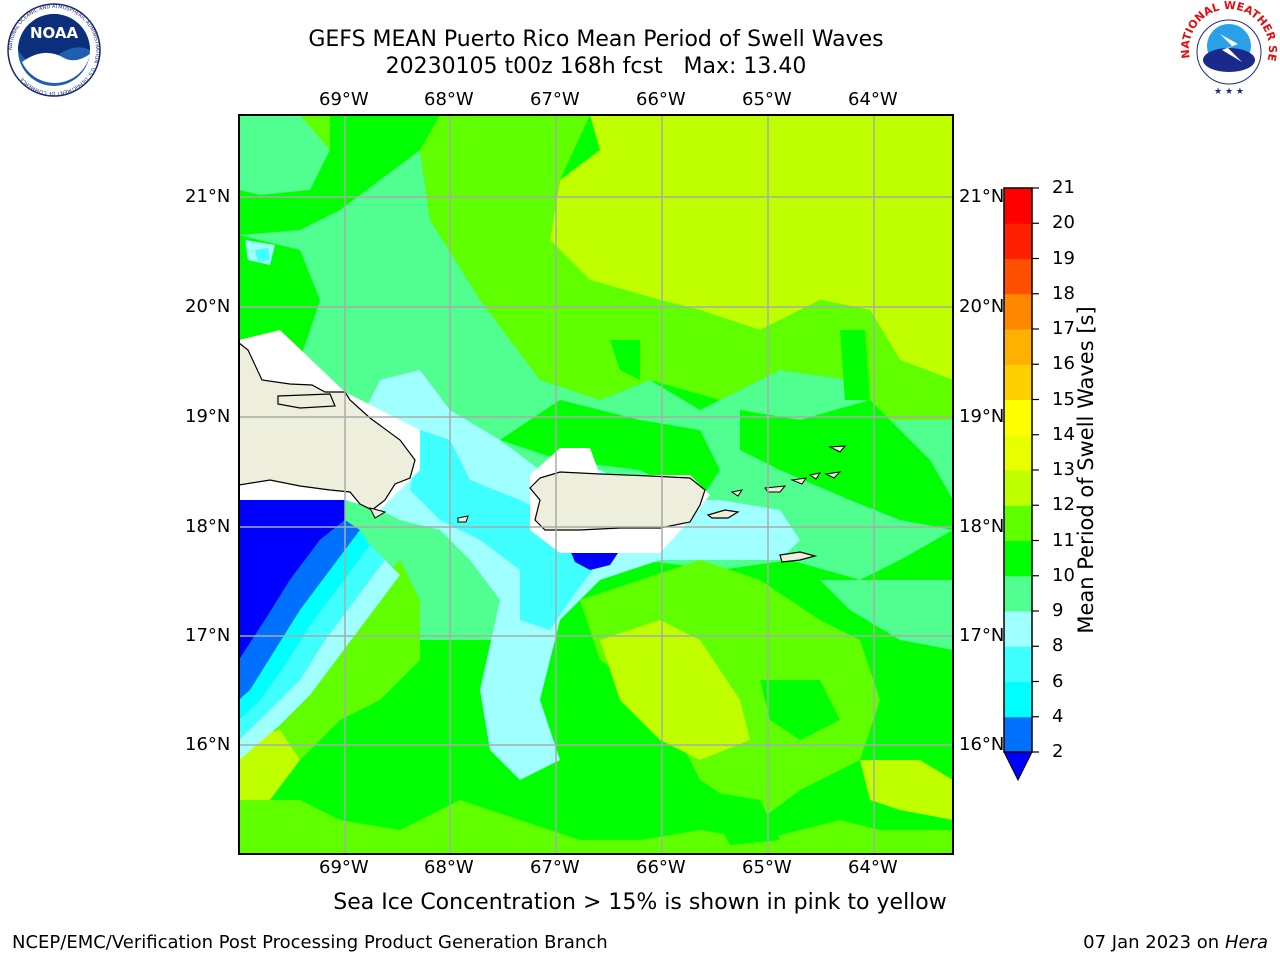 This screenshot has width=1280, height=960. I want to click on colorbar-tick-label: 2, so click(1058, 751).